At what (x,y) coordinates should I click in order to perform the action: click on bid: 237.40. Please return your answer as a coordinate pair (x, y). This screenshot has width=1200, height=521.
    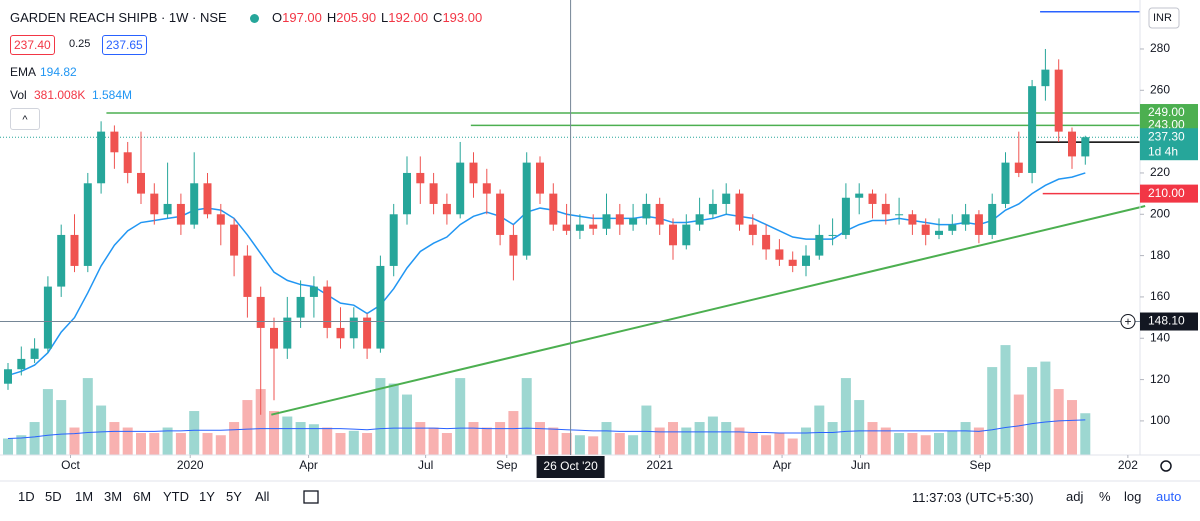
    Looking at the image, I should click on (32, 45).